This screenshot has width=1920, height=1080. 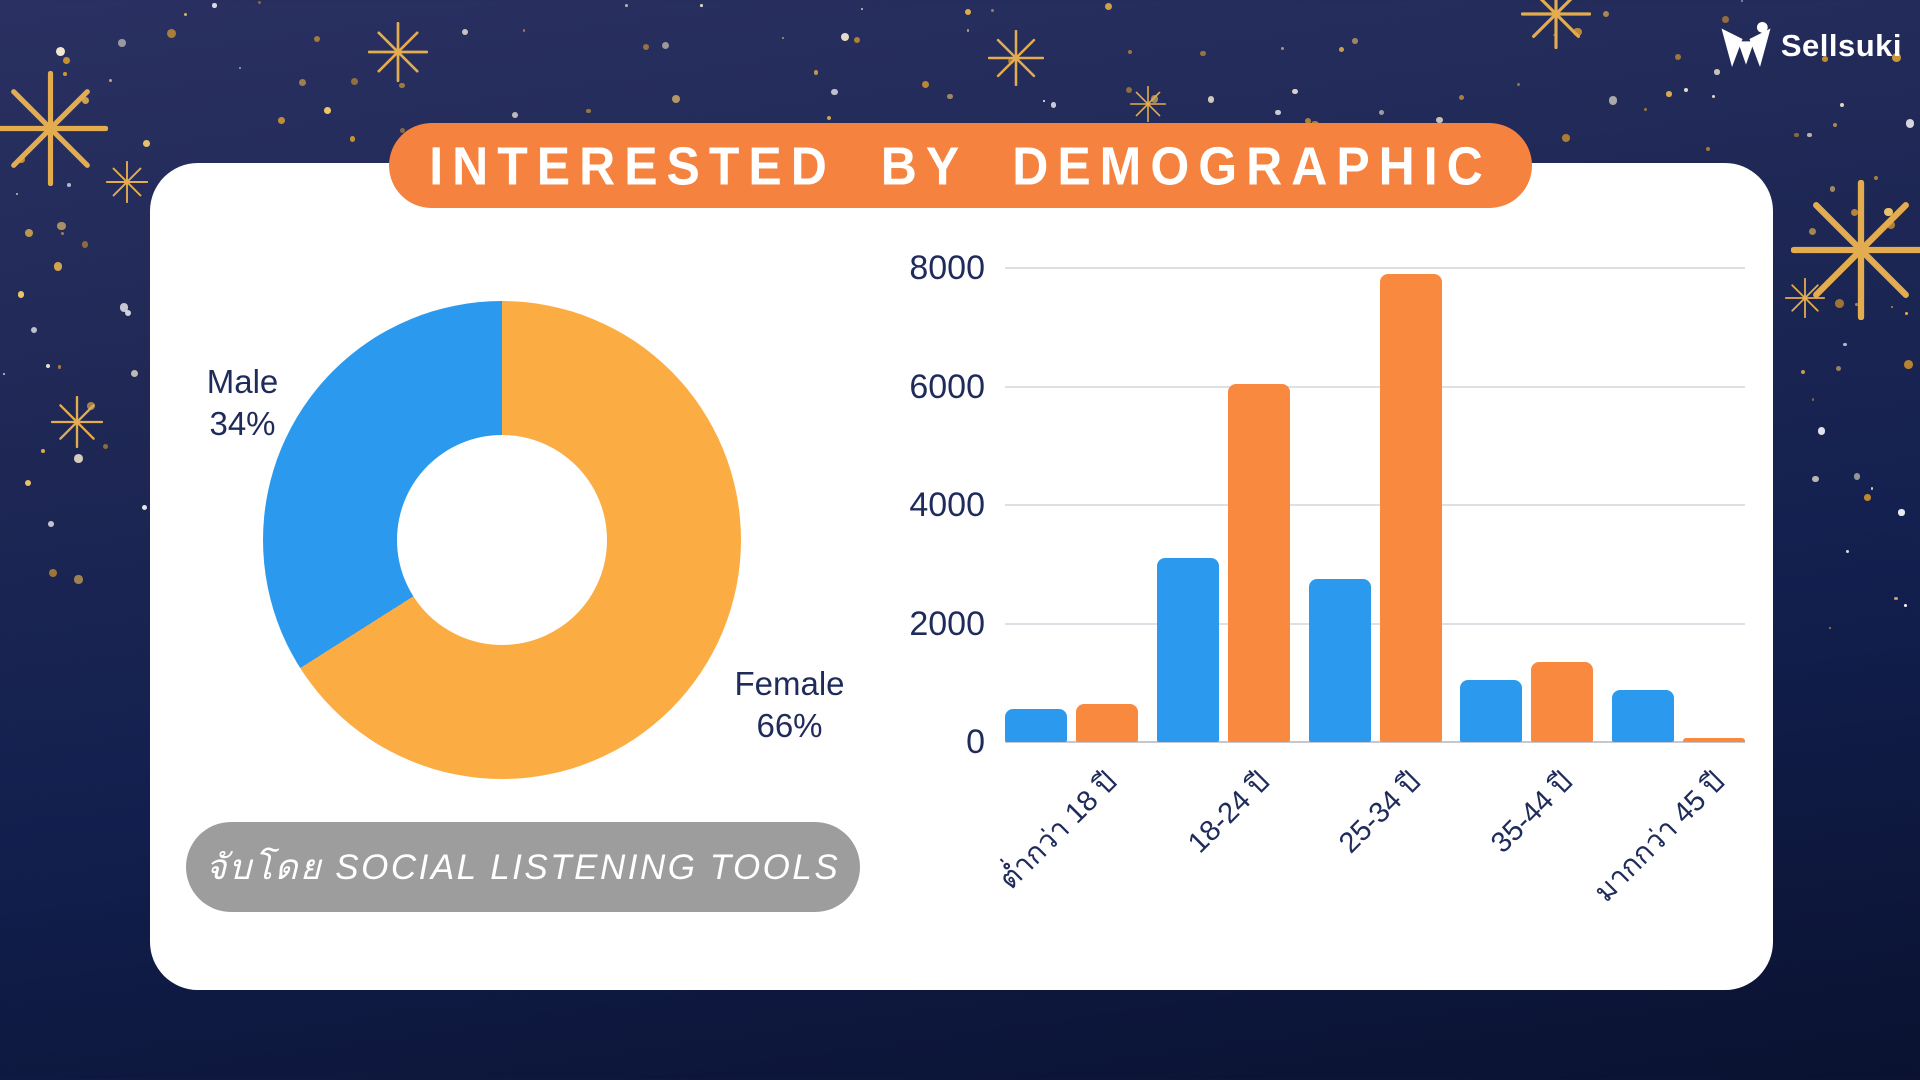 What do you see at coordinates (1228, 812) in the screenshot?
I see `x-axis-category-label: 18-24 ปี` at bounding box center [1228, 812].